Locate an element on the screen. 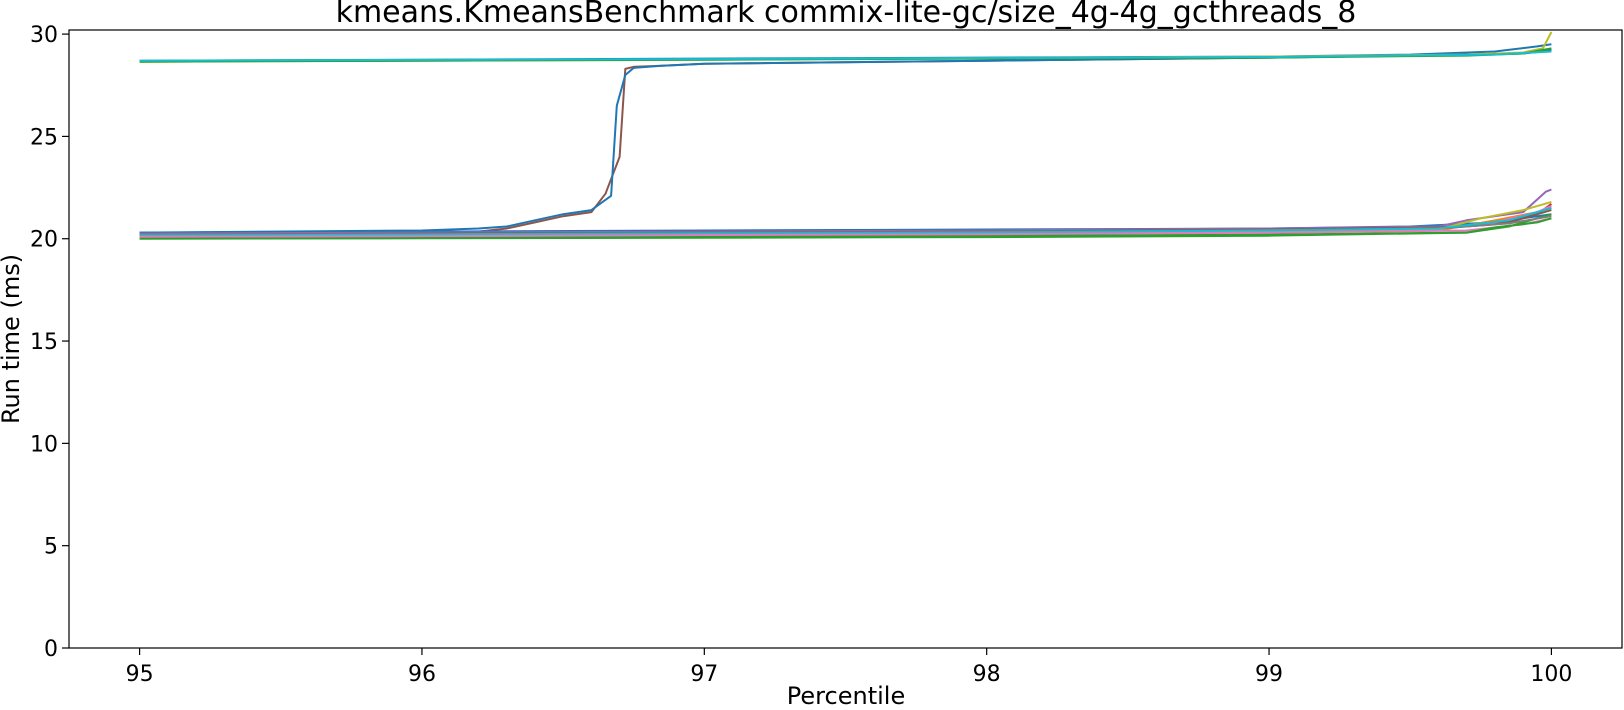 The image size is (1624, 710). y-tick-label: 10 is located at coordinates (44, 444).